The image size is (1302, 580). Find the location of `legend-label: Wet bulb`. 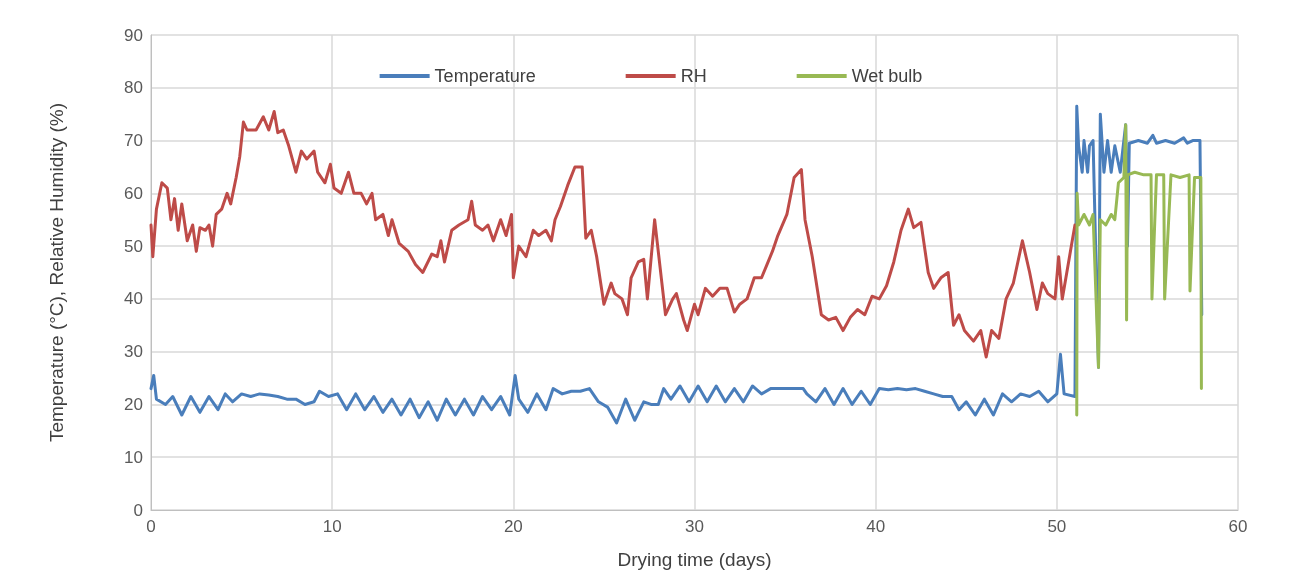

legend-label: Wet bulb is located at coordinates (887, 76).